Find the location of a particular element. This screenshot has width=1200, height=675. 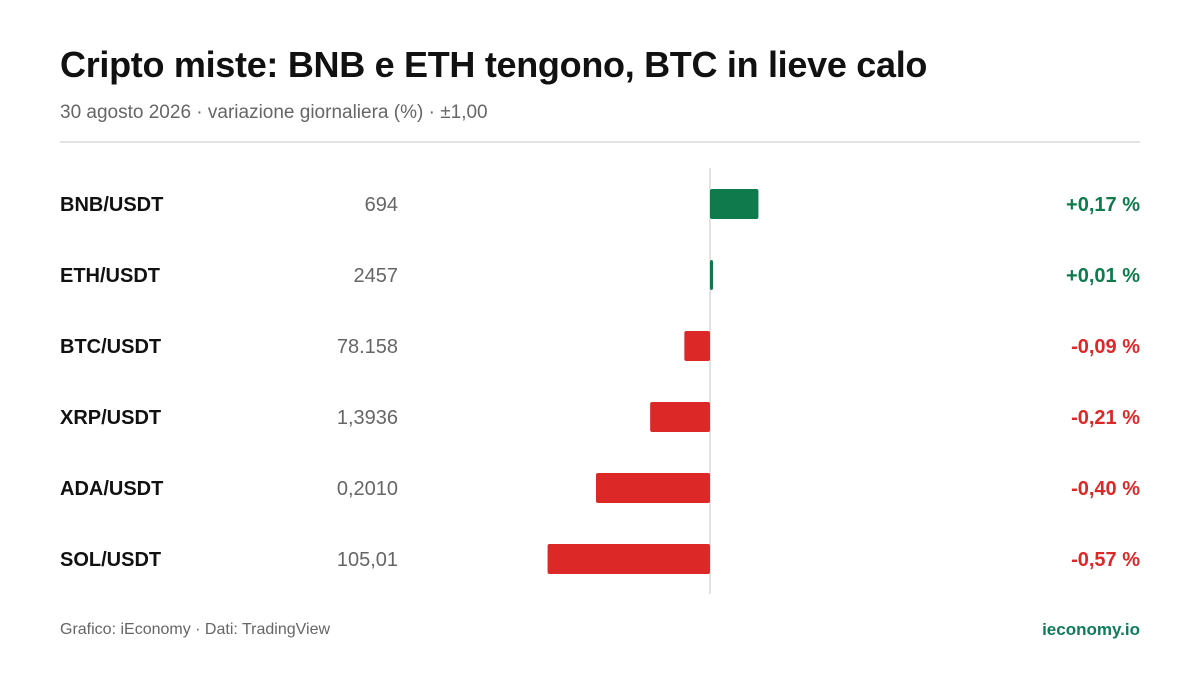

price-label: 0,2010 is located at coordinates (367, 489).